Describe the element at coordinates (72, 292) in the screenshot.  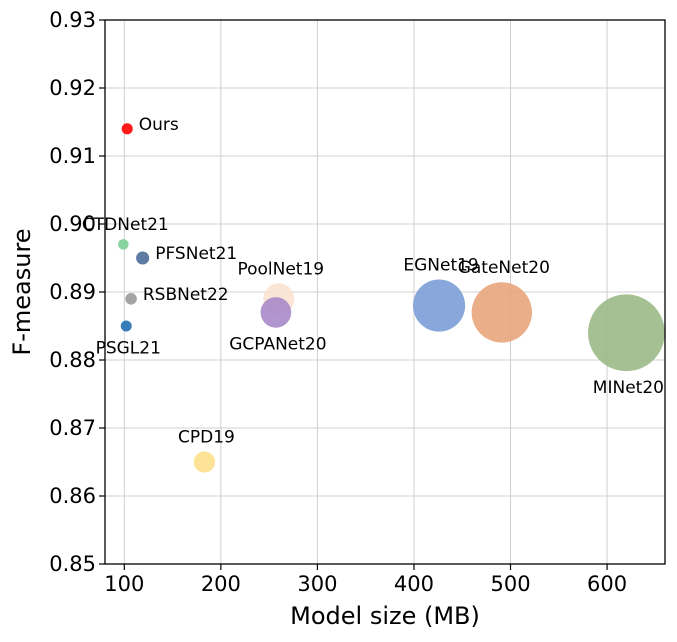
I see `y-tick-label: 0.89` at that location.